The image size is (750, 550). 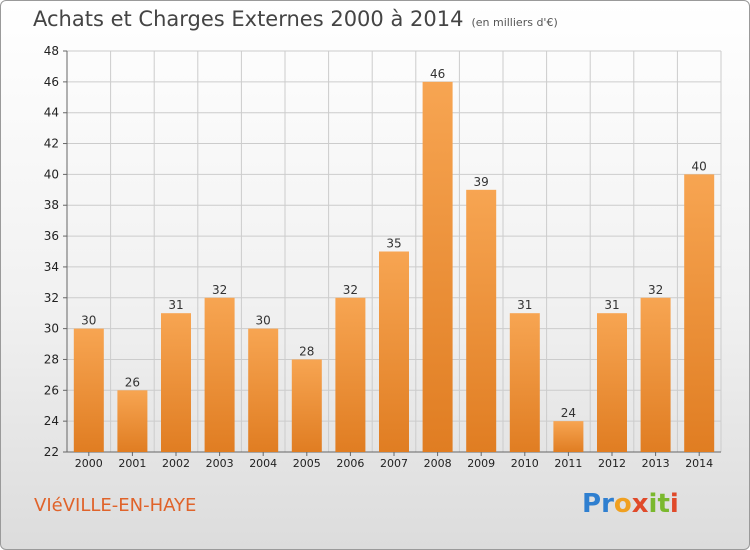 I want to click on logo-letter: t, so click(x=663, y=504).